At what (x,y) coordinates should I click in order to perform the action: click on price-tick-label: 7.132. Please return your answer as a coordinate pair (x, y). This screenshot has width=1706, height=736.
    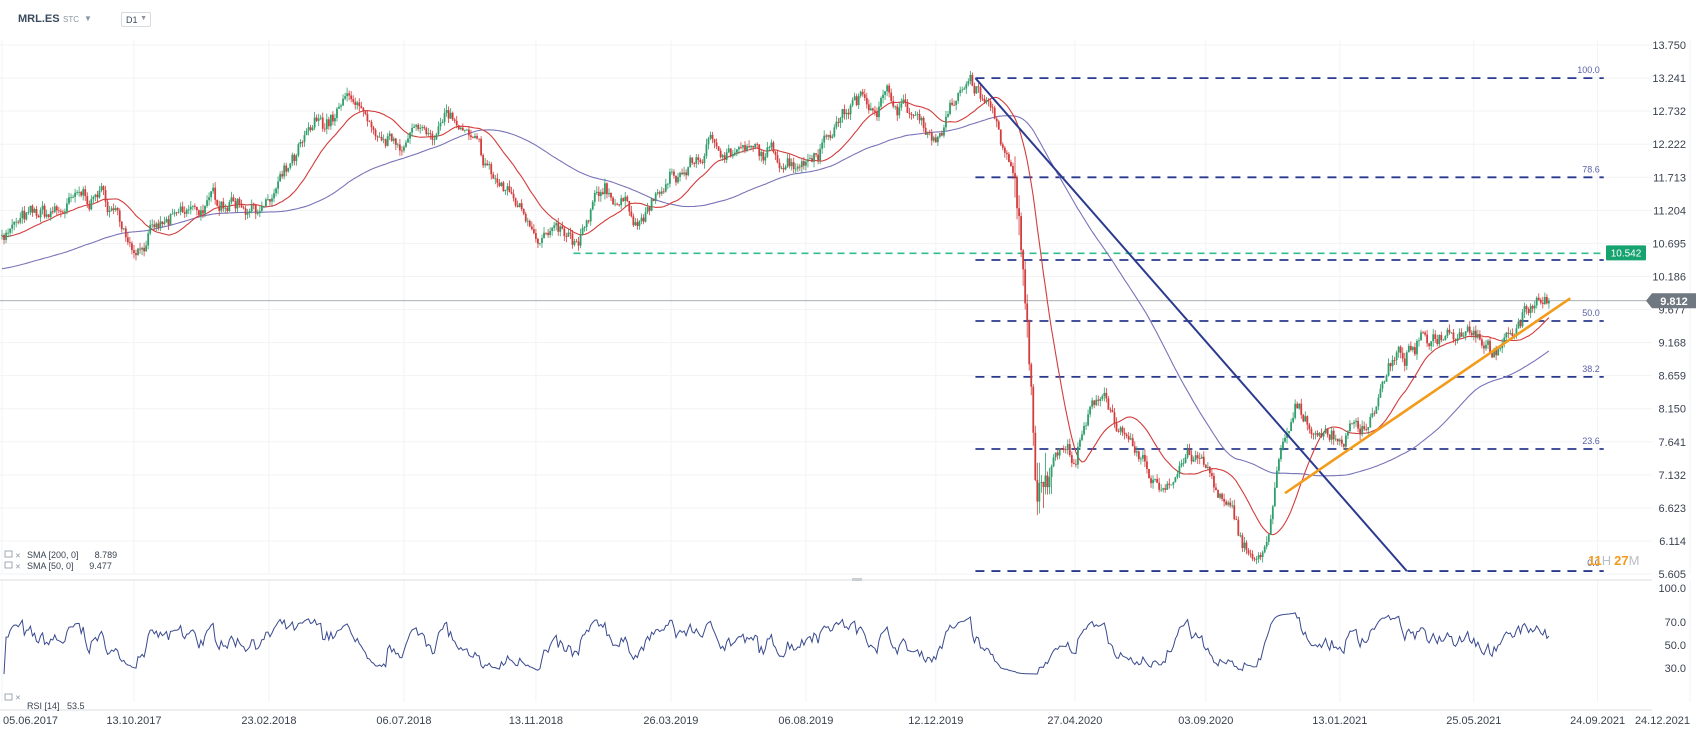
    Looking at the image, I should click on (1672, 476).